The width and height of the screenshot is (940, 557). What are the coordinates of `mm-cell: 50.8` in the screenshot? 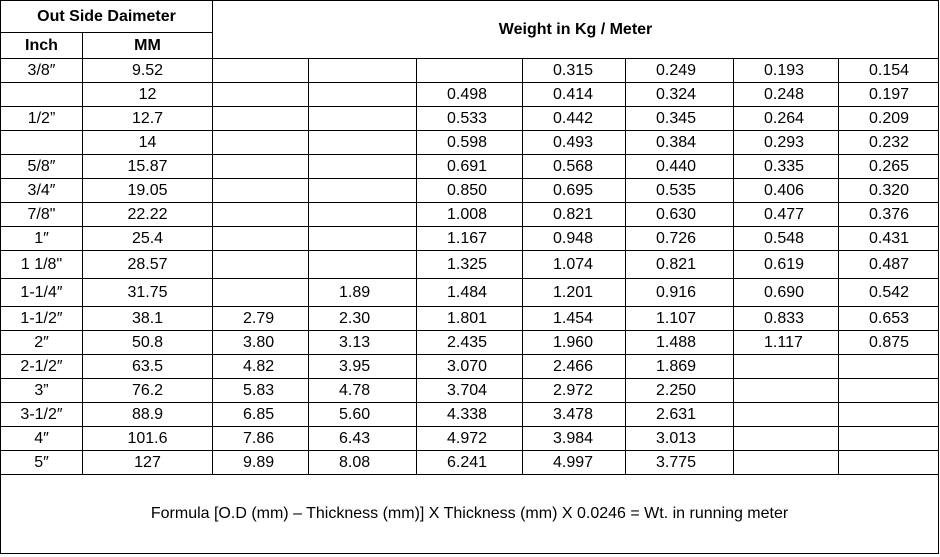 It's located at (147, 342).